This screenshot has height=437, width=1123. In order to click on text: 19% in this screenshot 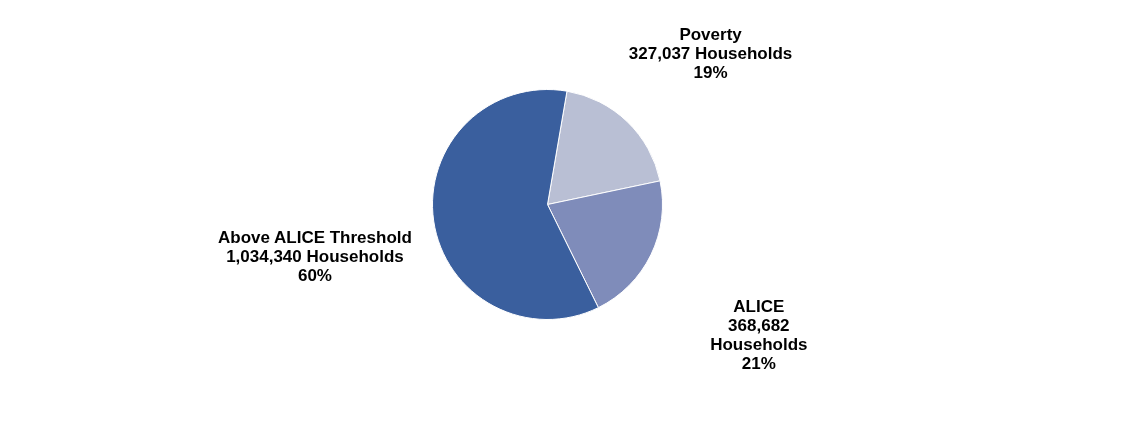, I will do `click(710, 73)`.